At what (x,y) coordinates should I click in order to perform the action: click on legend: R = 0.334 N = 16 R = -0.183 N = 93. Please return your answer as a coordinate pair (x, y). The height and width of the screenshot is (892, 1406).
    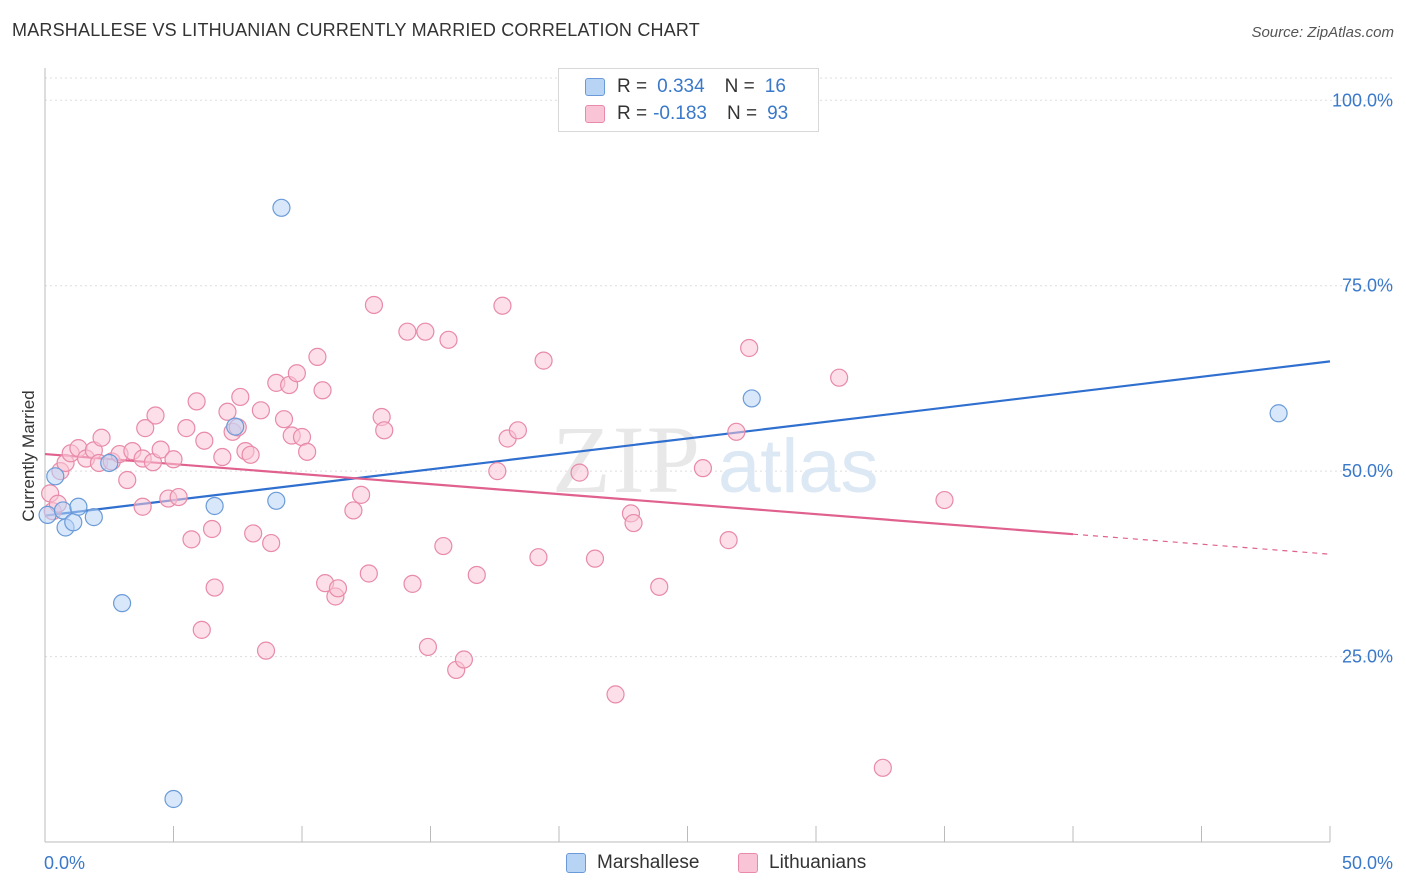
    Looking at the image, I should click on (688, 100).